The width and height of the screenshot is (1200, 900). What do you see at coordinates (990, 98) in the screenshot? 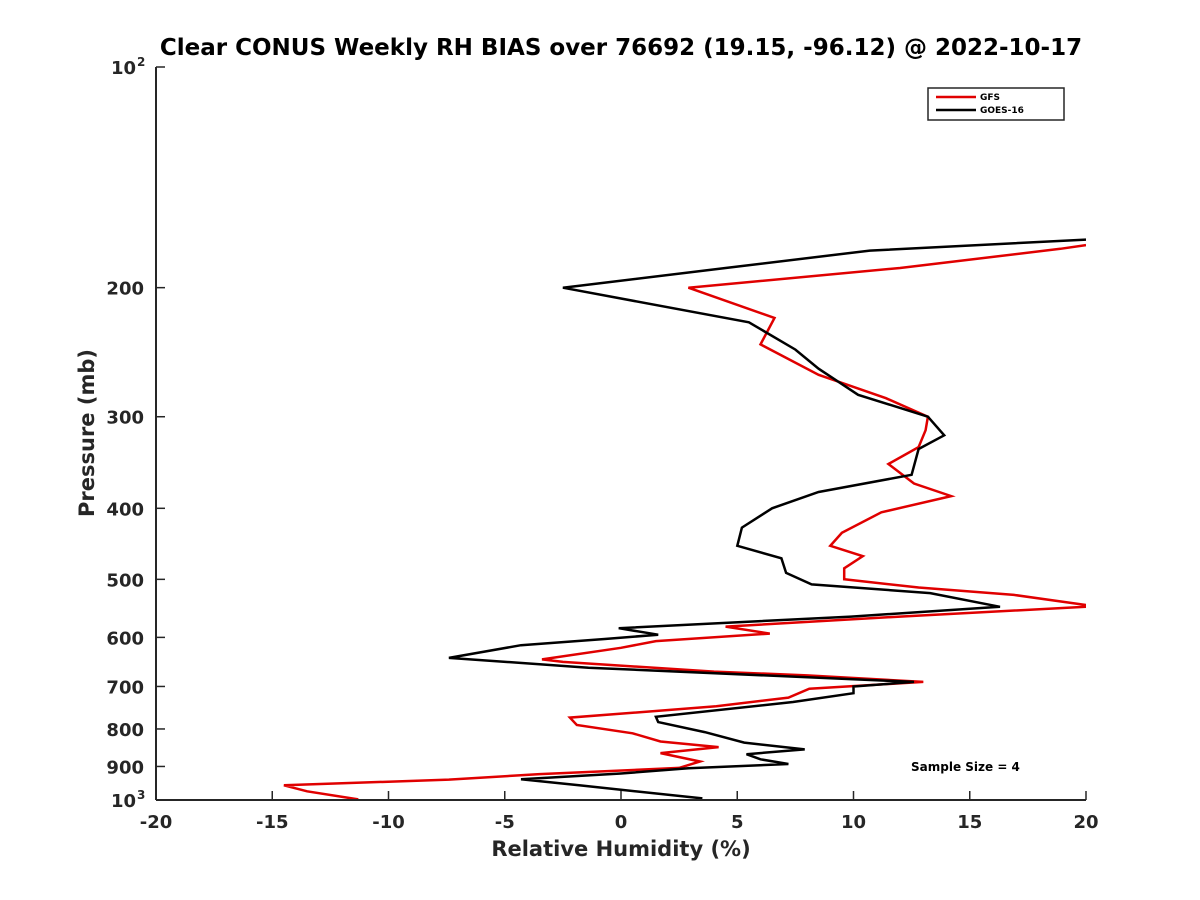
I see `legend-label-gfs: GFS` at bounding box center [990, 98].